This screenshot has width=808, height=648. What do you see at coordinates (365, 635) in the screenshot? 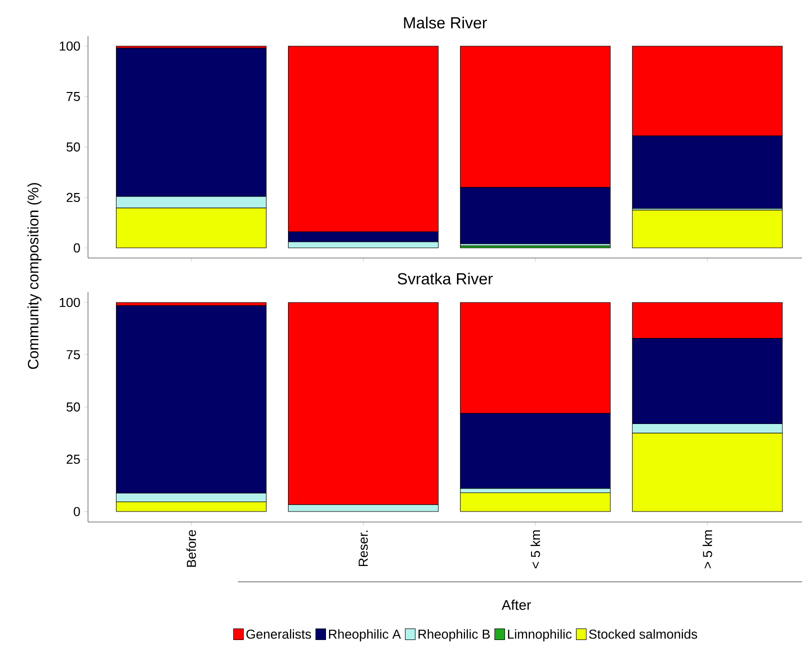
I see `legend-label: Rheophilic A` at bounding box center [365, 635].